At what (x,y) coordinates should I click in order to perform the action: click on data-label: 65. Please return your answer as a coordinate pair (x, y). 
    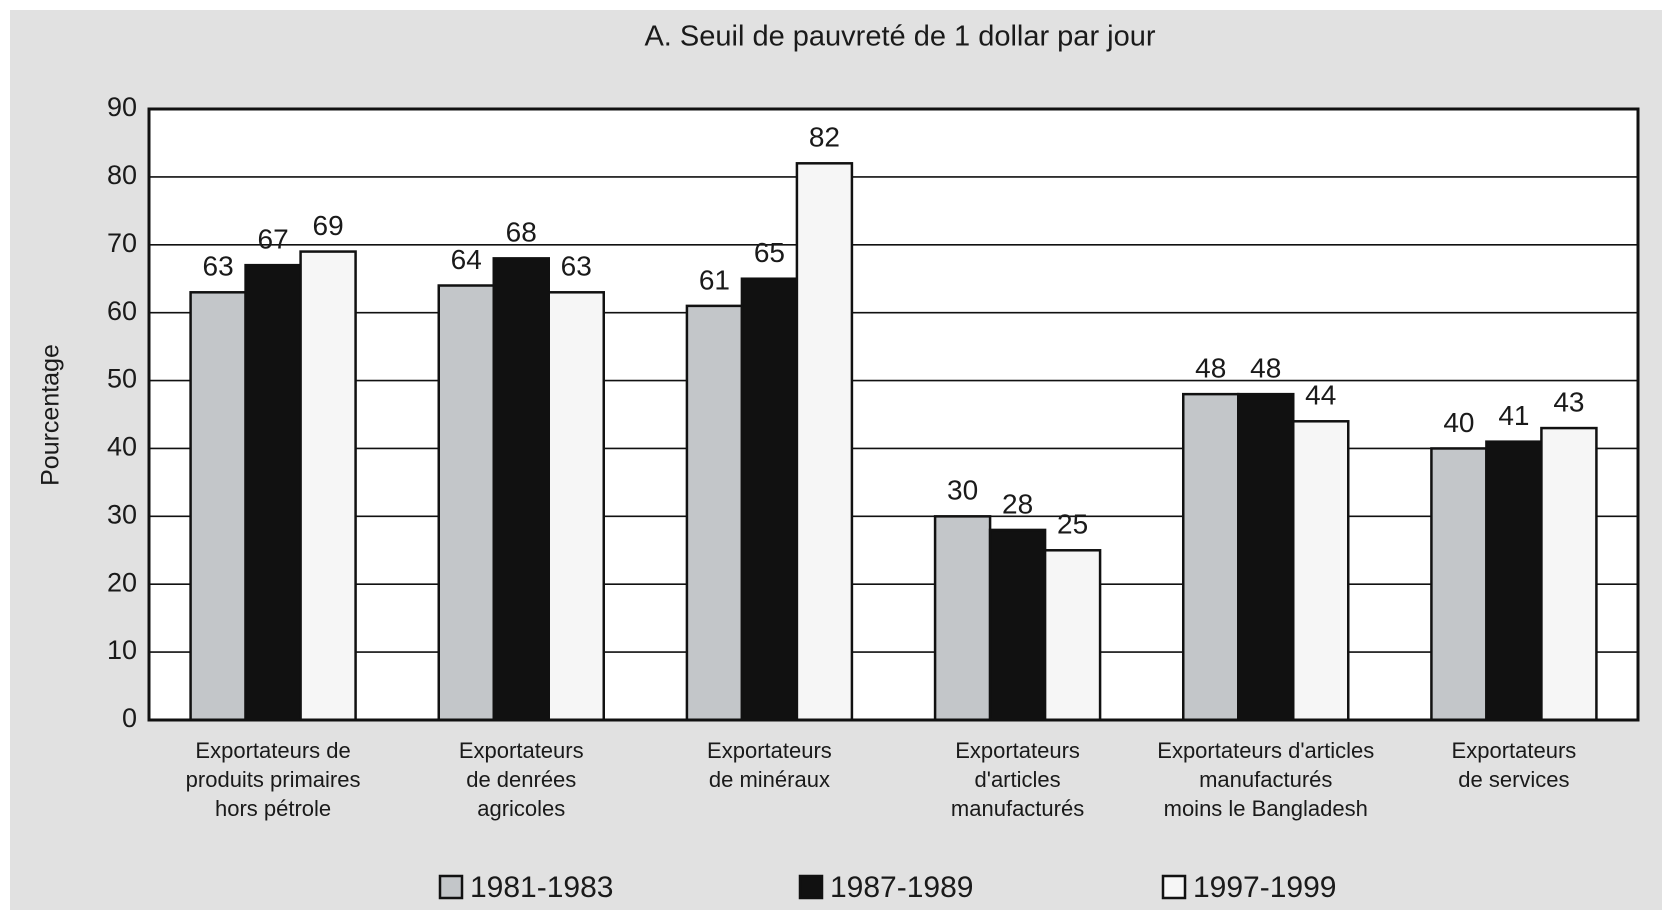
    Looking at the image, I should click on (769, 252).